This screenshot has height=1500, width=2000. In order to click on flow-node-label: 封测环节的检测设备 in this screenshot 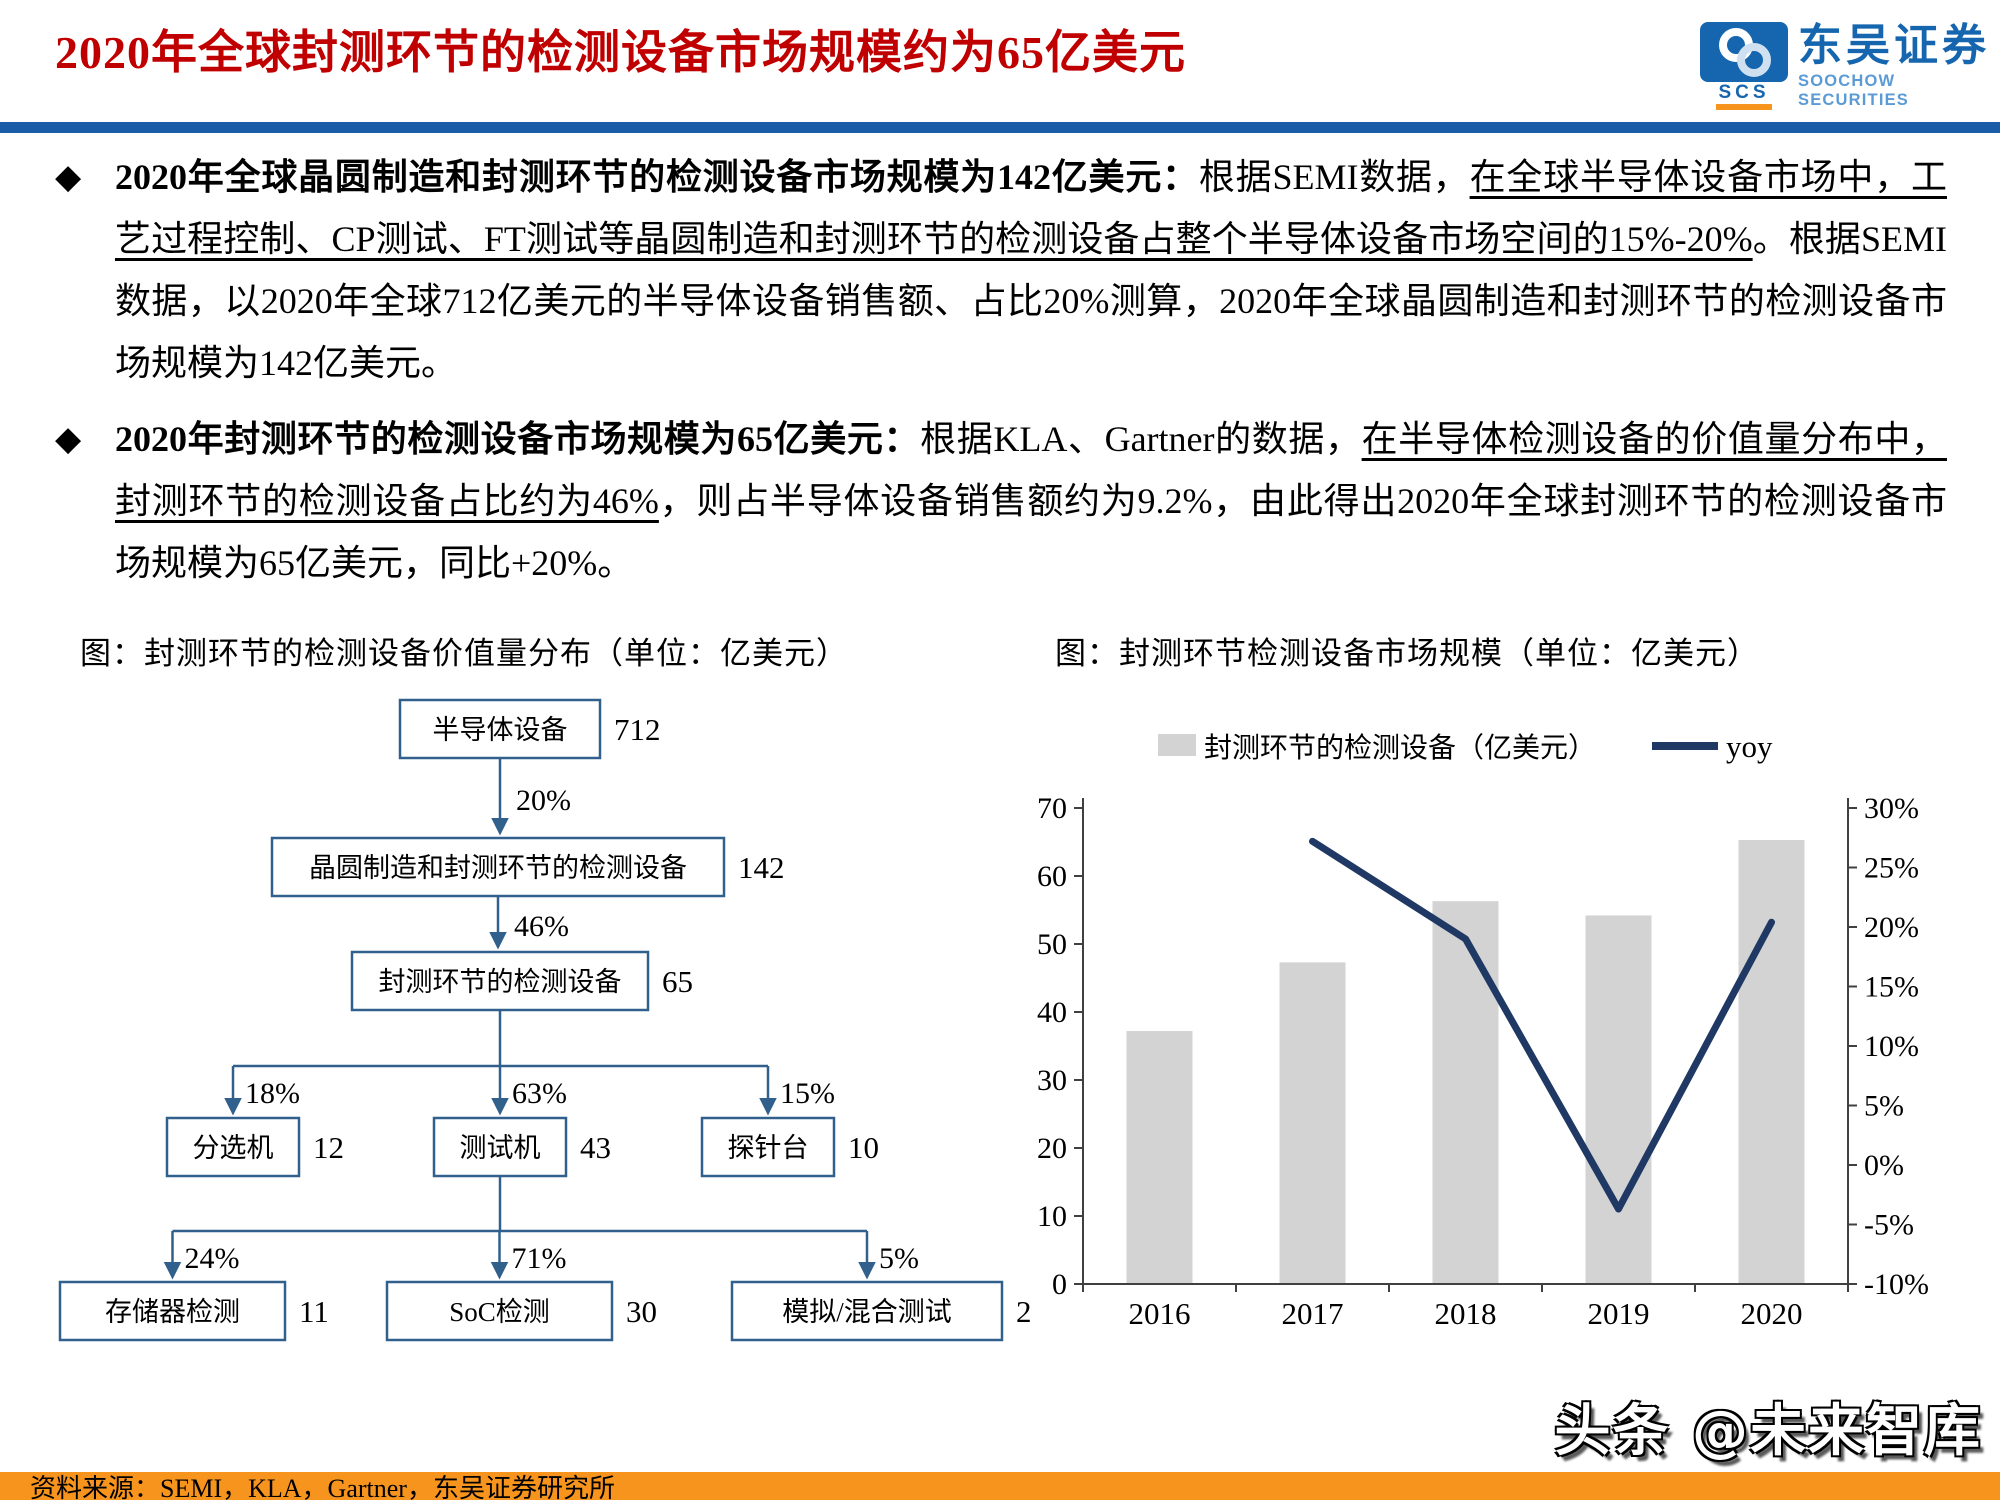, I will do `click(500, 982)`.